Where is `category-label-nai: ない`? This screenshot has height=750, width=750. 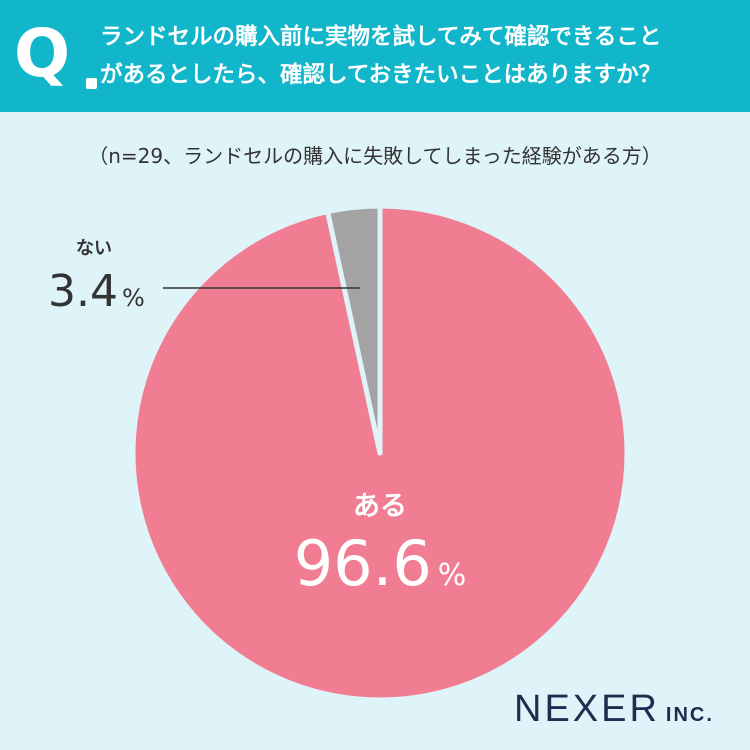
category-label-nai: ない is located at coordinates (94, 248).